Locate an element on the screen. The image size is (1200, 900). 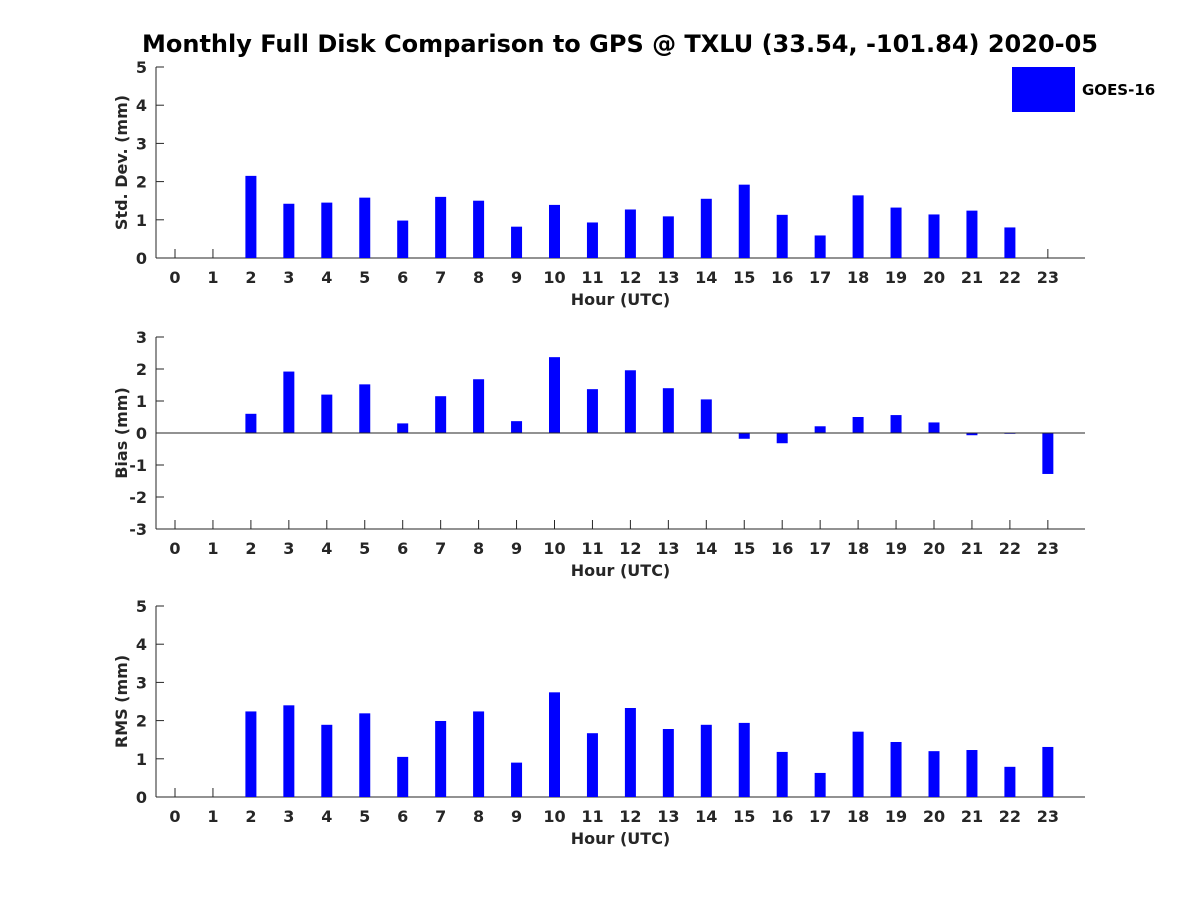
x-tick-label: 0 is located at coordinates (174, 277).